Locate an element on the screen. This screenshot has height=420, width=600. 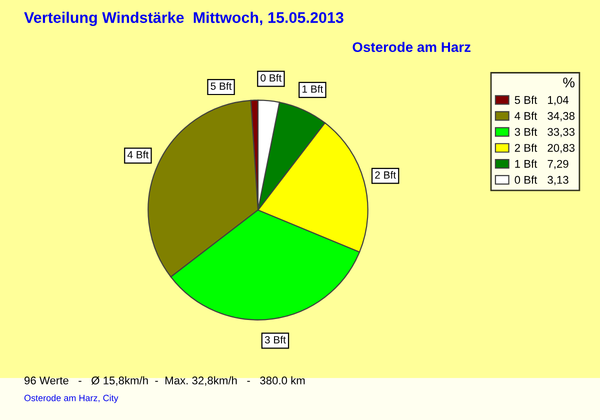
text: Osterode am Harz, City is located at coordinates (71, 398).